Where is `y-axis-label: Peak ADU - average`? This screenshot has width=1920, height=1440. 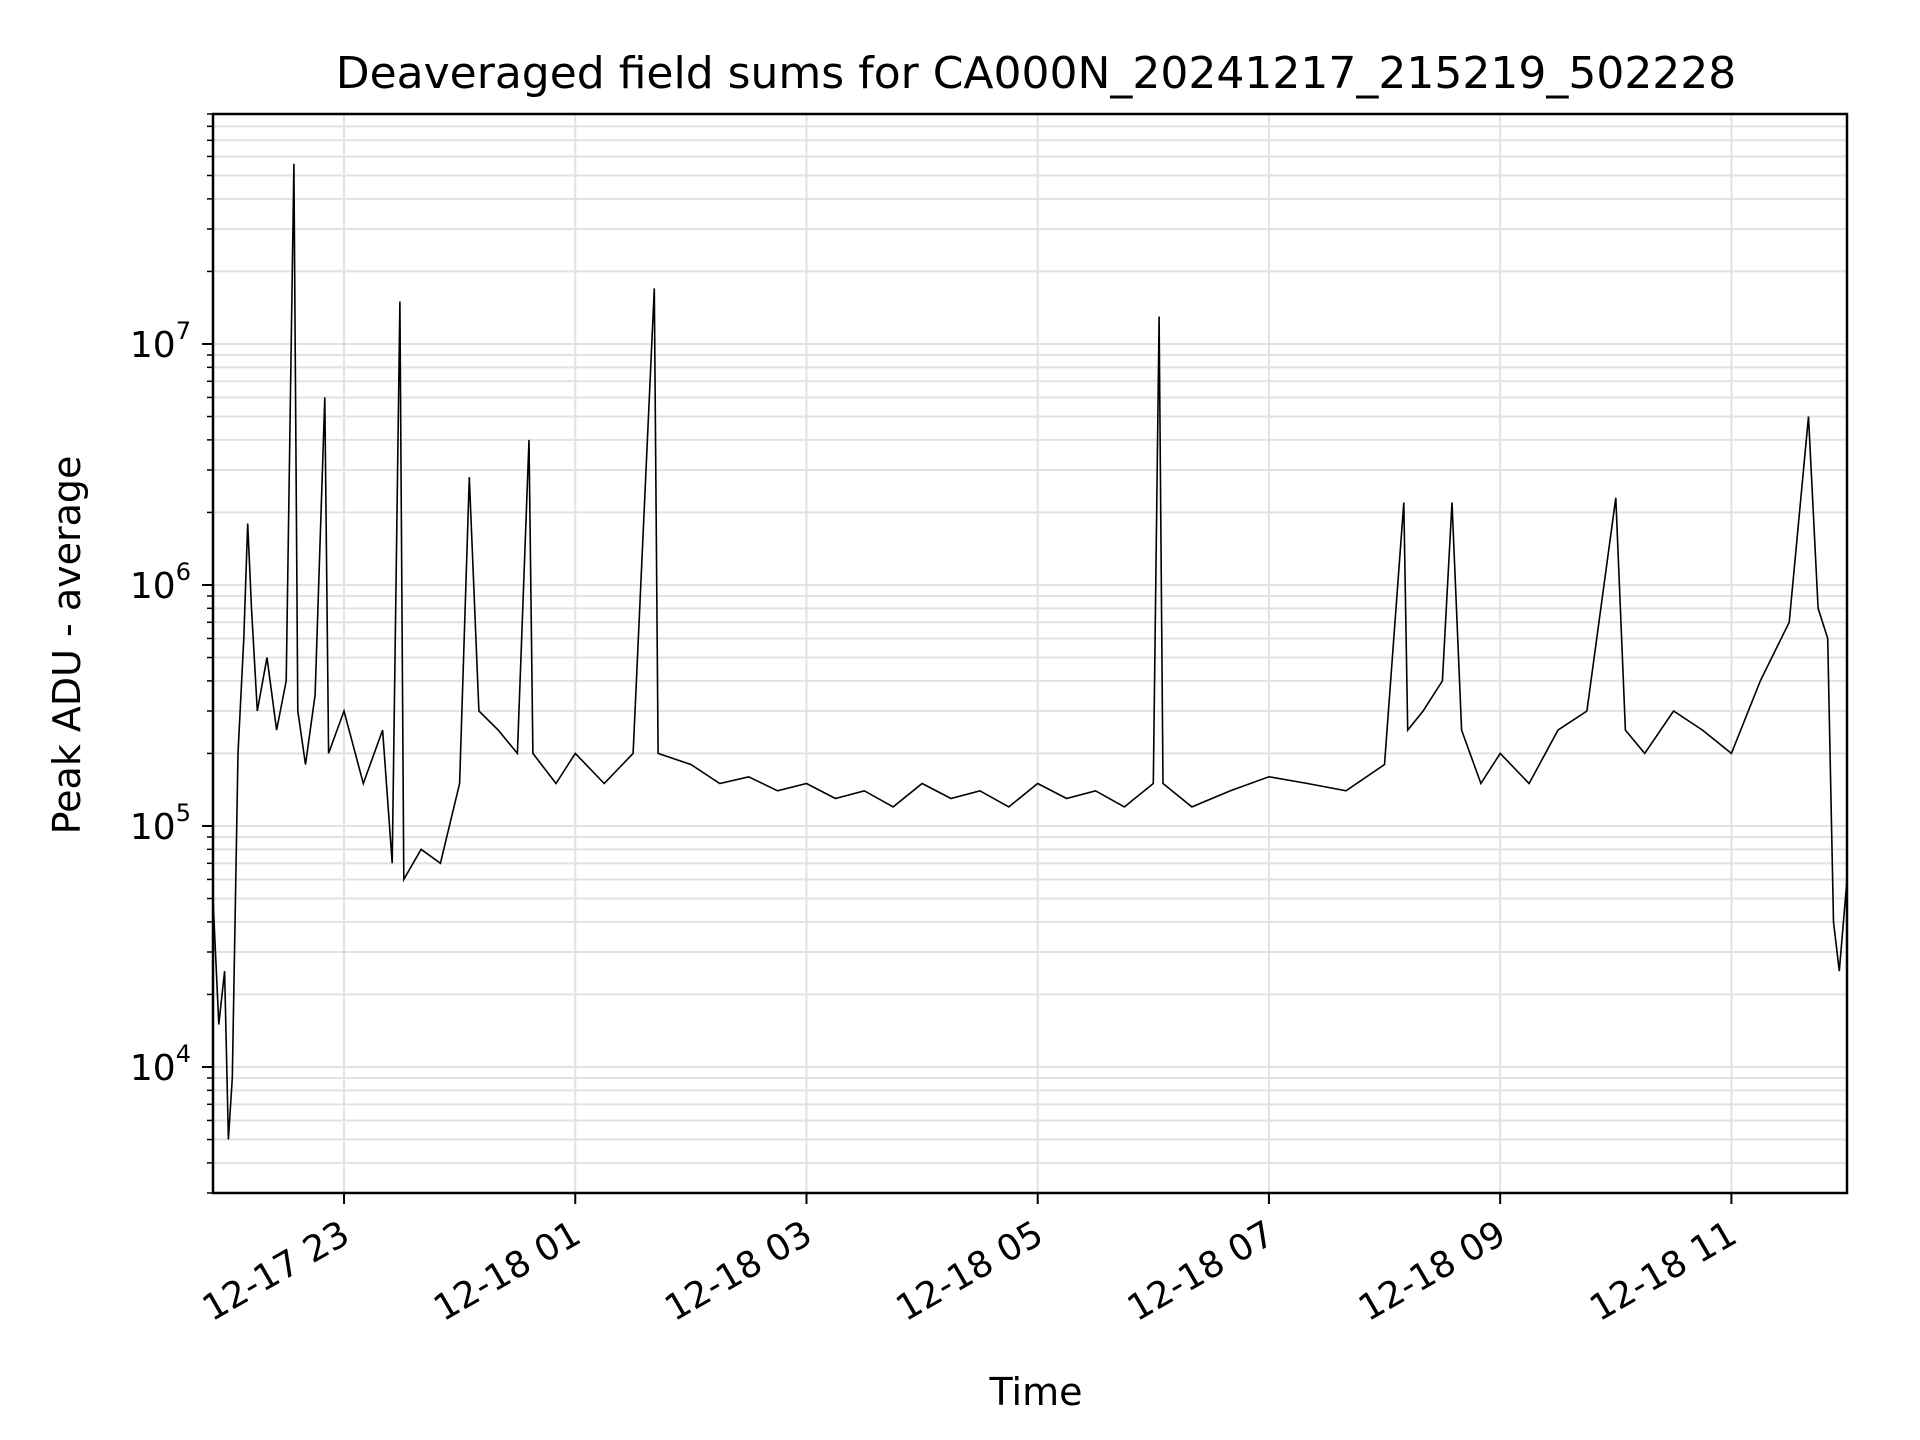 y-axis-label: Peak ADU - average is located at coordinates (67, 645).